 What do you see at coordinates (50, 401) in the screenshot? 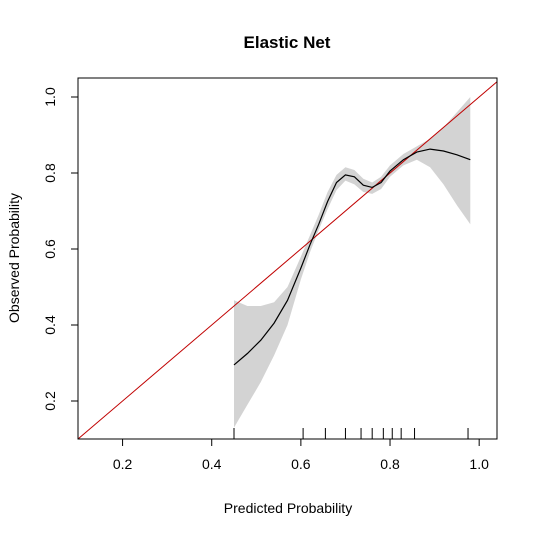
I see `y-tick-label-0: 0.2` at bounding box center [50, 401].